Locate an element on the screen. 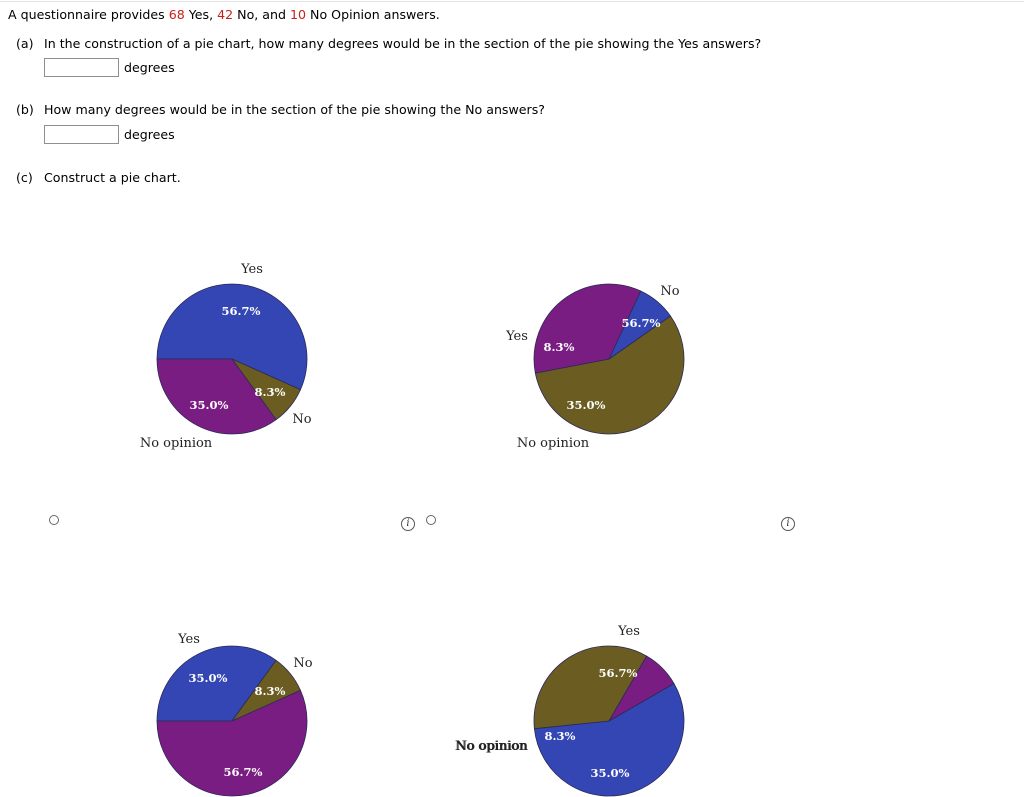 The width and height of the screenshot is (1024, 797). pie-chart-4: 56.7% Yes 35.0% 8.3% No opinion is located at coordinates (570, 710).